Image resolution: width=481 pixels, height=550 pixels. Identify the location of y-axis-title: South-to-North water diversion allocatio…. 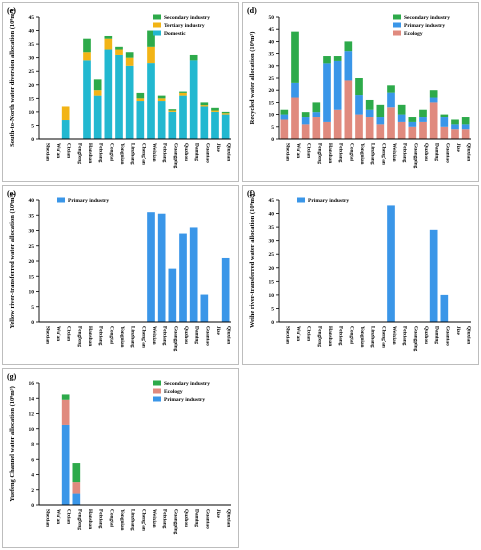
(12, 78).